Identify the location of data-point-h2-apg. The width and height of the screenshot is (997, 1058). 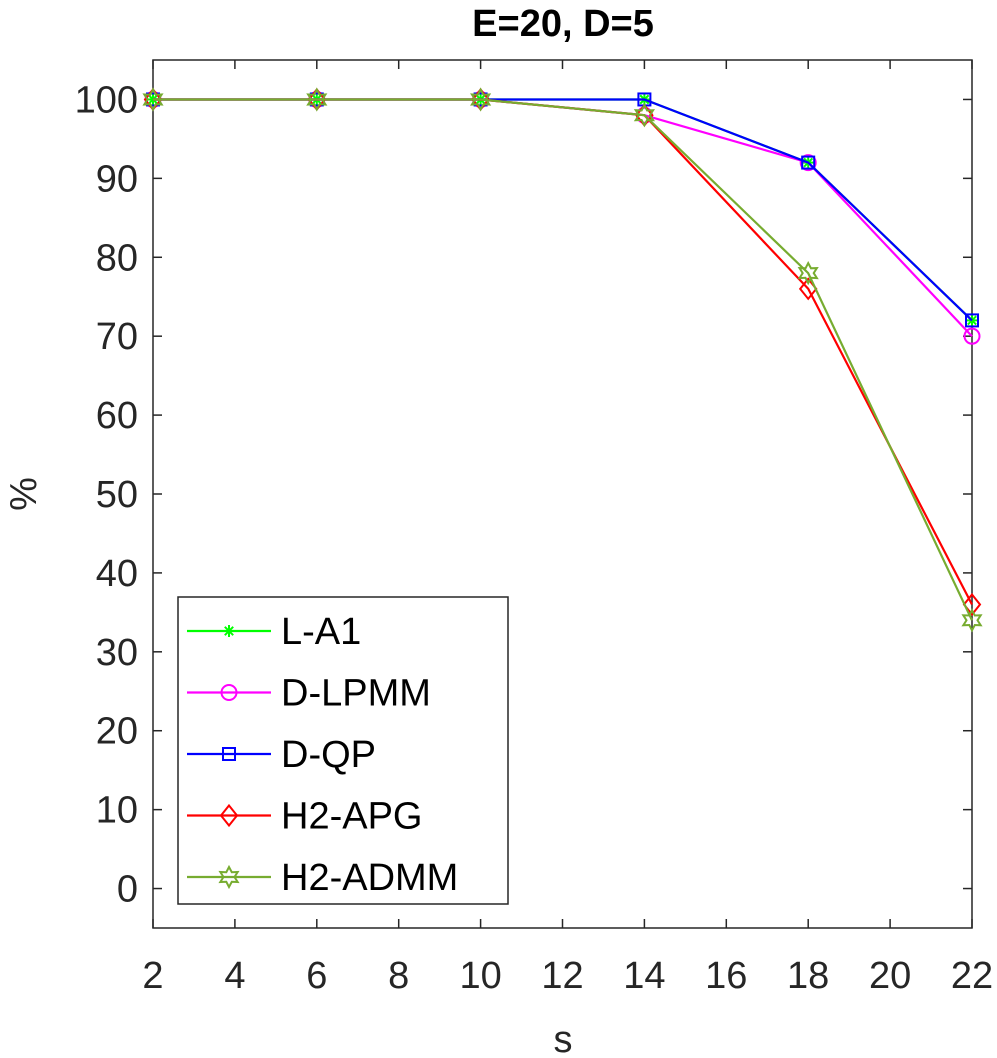
(972, 604).